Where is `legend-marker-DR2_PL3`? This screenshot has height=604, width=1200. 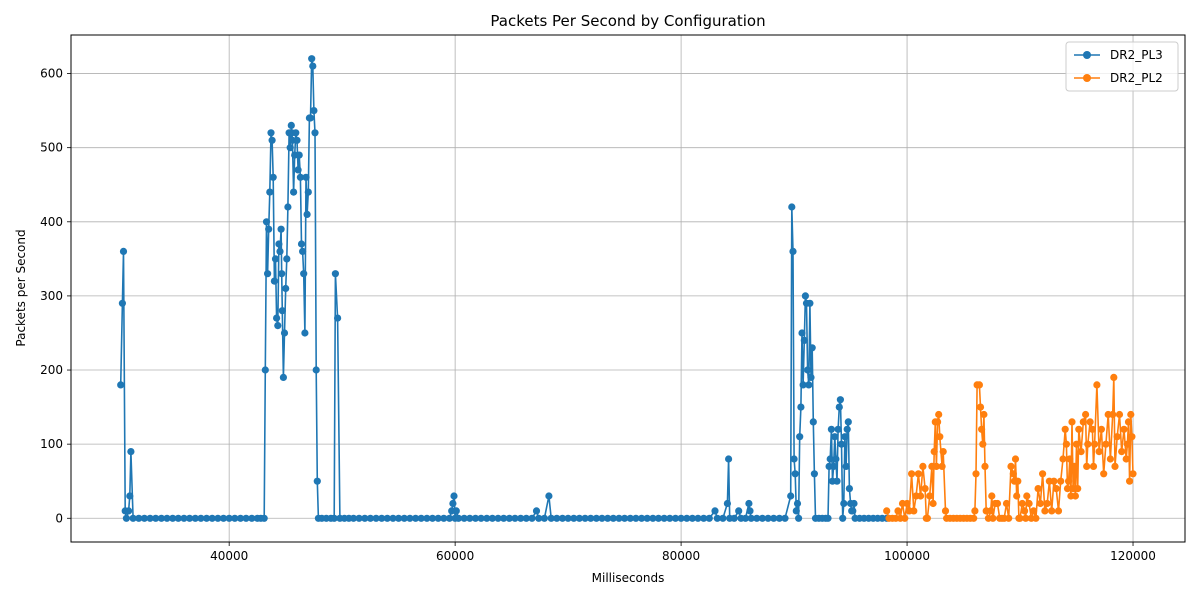
legend-marker-DR2_PL3 is located at coordinates (1087, 55).